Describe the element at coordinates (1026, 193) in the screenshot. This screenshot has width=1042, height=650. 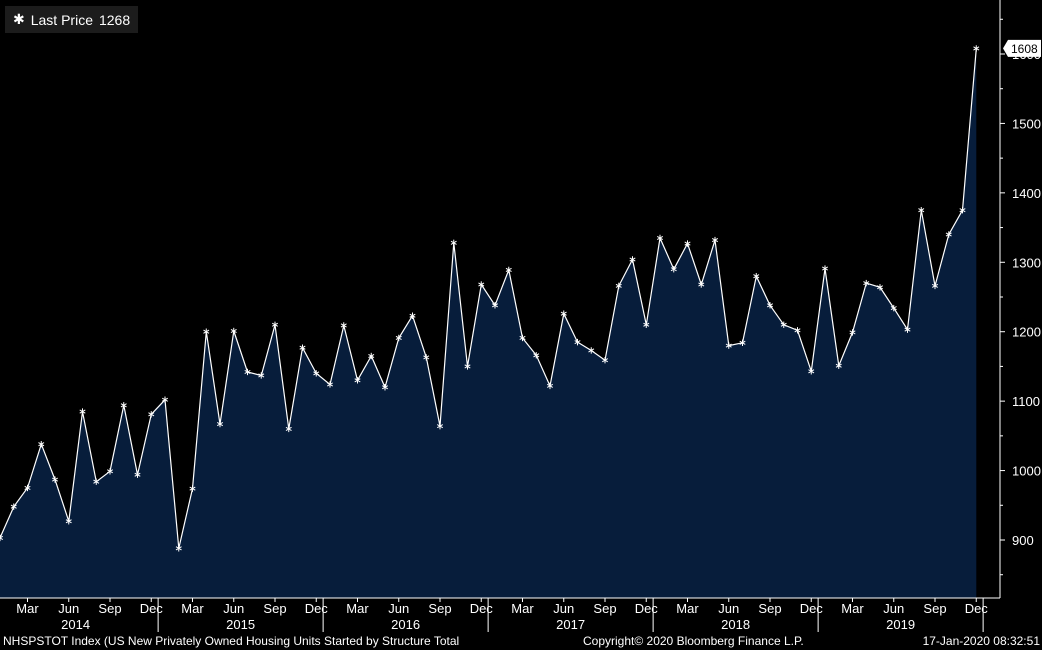
I see `y-tick-label: 1400` at that location.